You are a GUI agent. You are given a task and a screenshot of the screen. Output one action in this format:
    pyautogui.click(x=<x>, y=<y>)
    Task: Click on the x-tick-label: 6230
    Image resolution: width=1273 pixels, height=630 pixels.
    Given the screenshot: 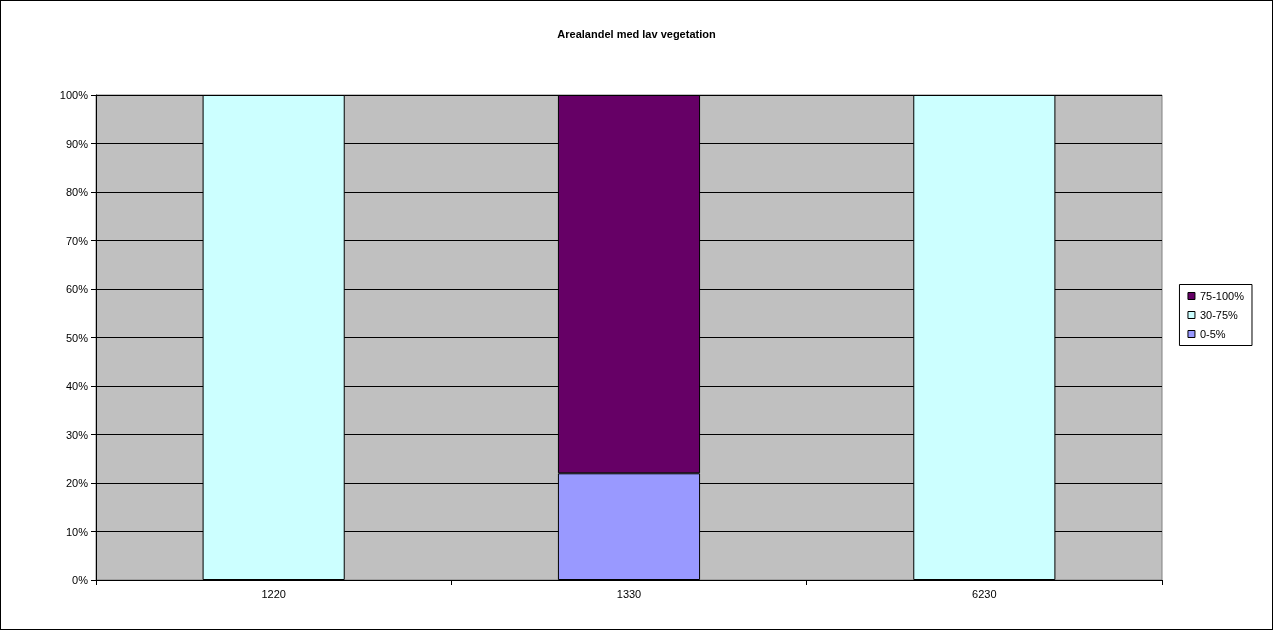 What is the action you would take?
    pyautogui.click(x=984, y=593)
    